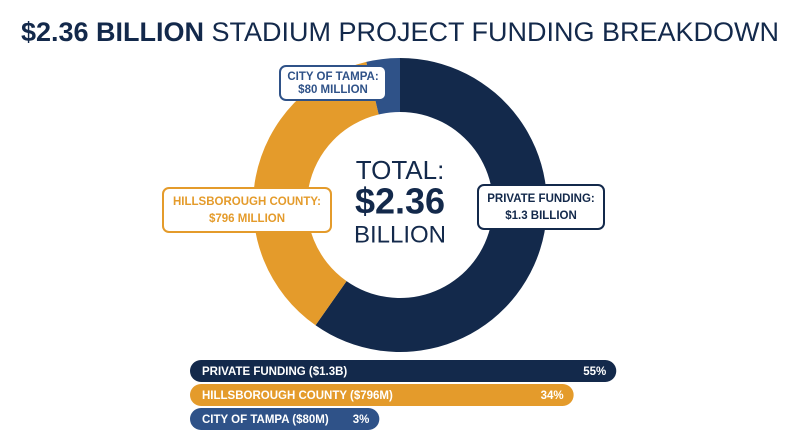 The image size is (800, 447). Describe the element at coordinates (265, 420) in the screenshot. I see `bar-label: CITY OF TAMPA ($80M)` at that location.